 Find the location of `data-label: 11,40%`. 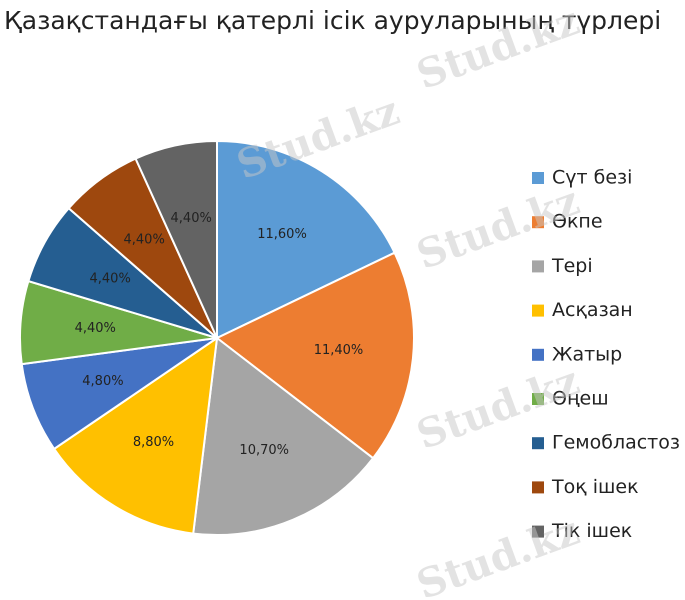

data-label: 11,40% is located at coordinates (339, 350).